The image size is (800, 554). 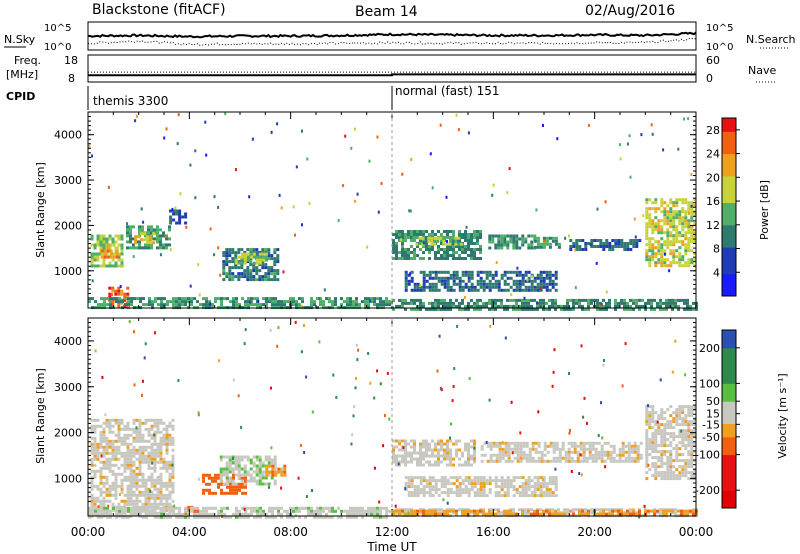 What do you see at coordinates (57, 28) in the screenshot?
I see `noise-tick-high-left: 10^5` at bounding box center [57, 28].